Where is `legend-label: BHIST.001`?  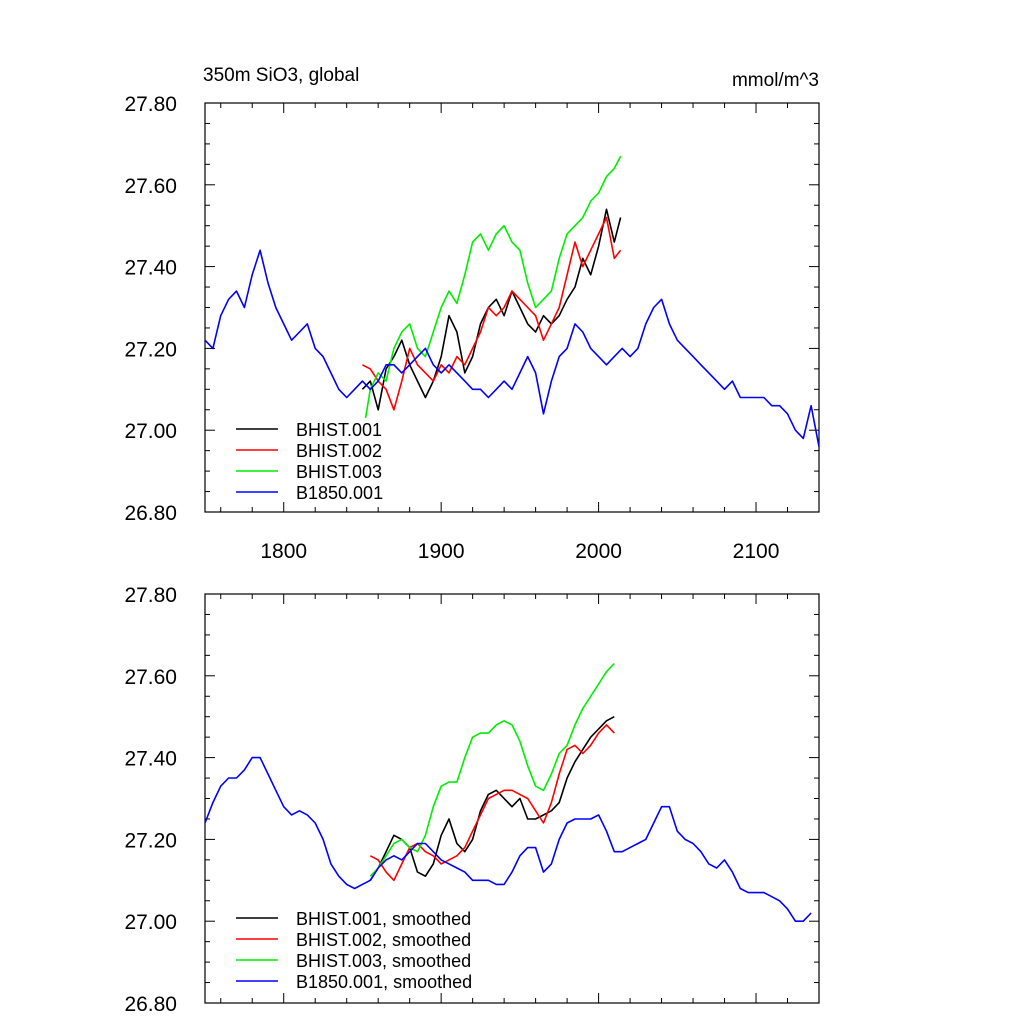 legend-label: BHIST.001 is located at coordinates (339, 430).